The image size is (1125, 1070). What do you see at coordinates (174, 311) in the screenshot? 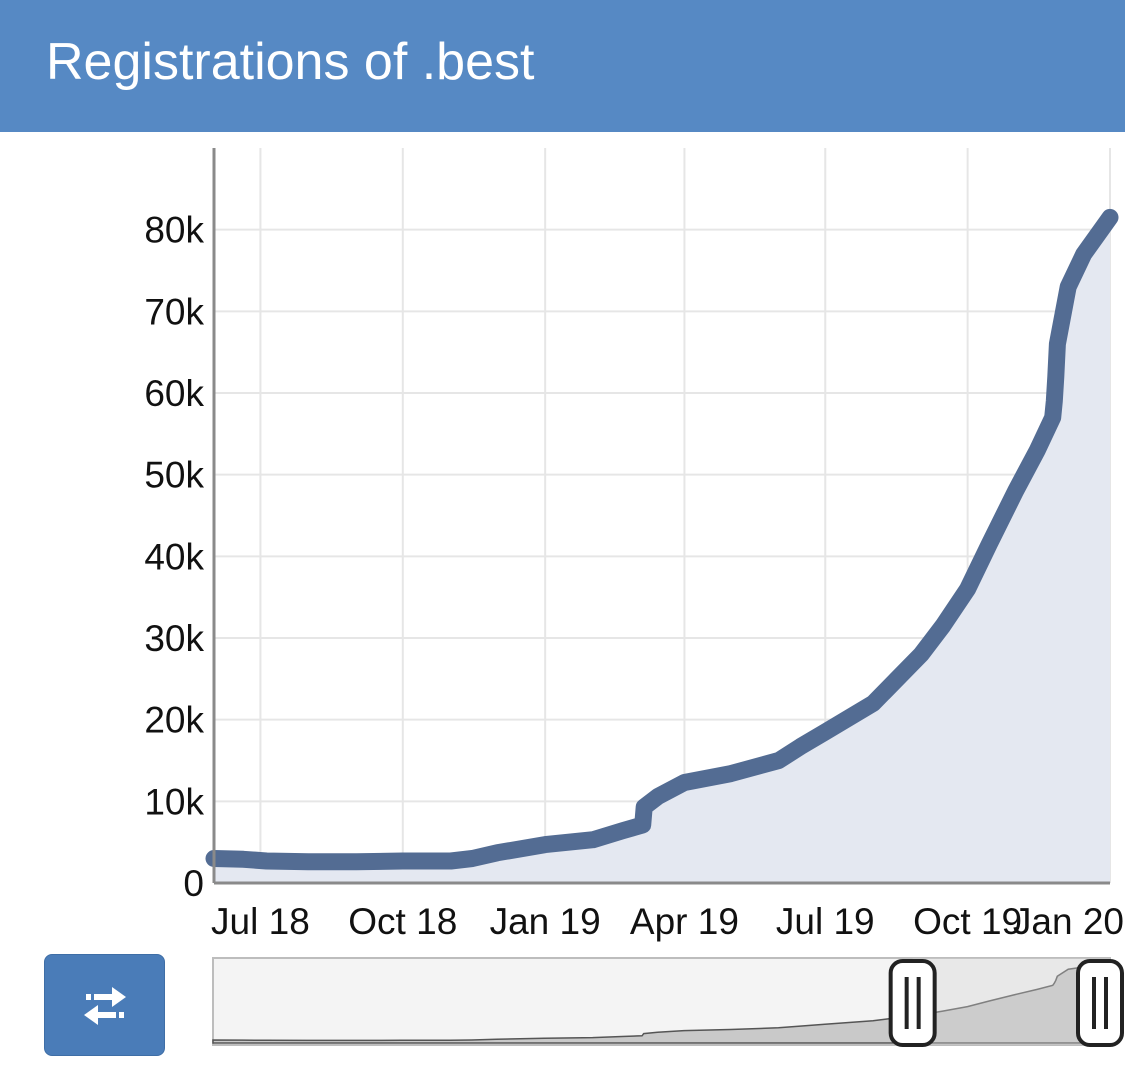
I see `y-tick-label: 70k` at bounding box center [174, 311].